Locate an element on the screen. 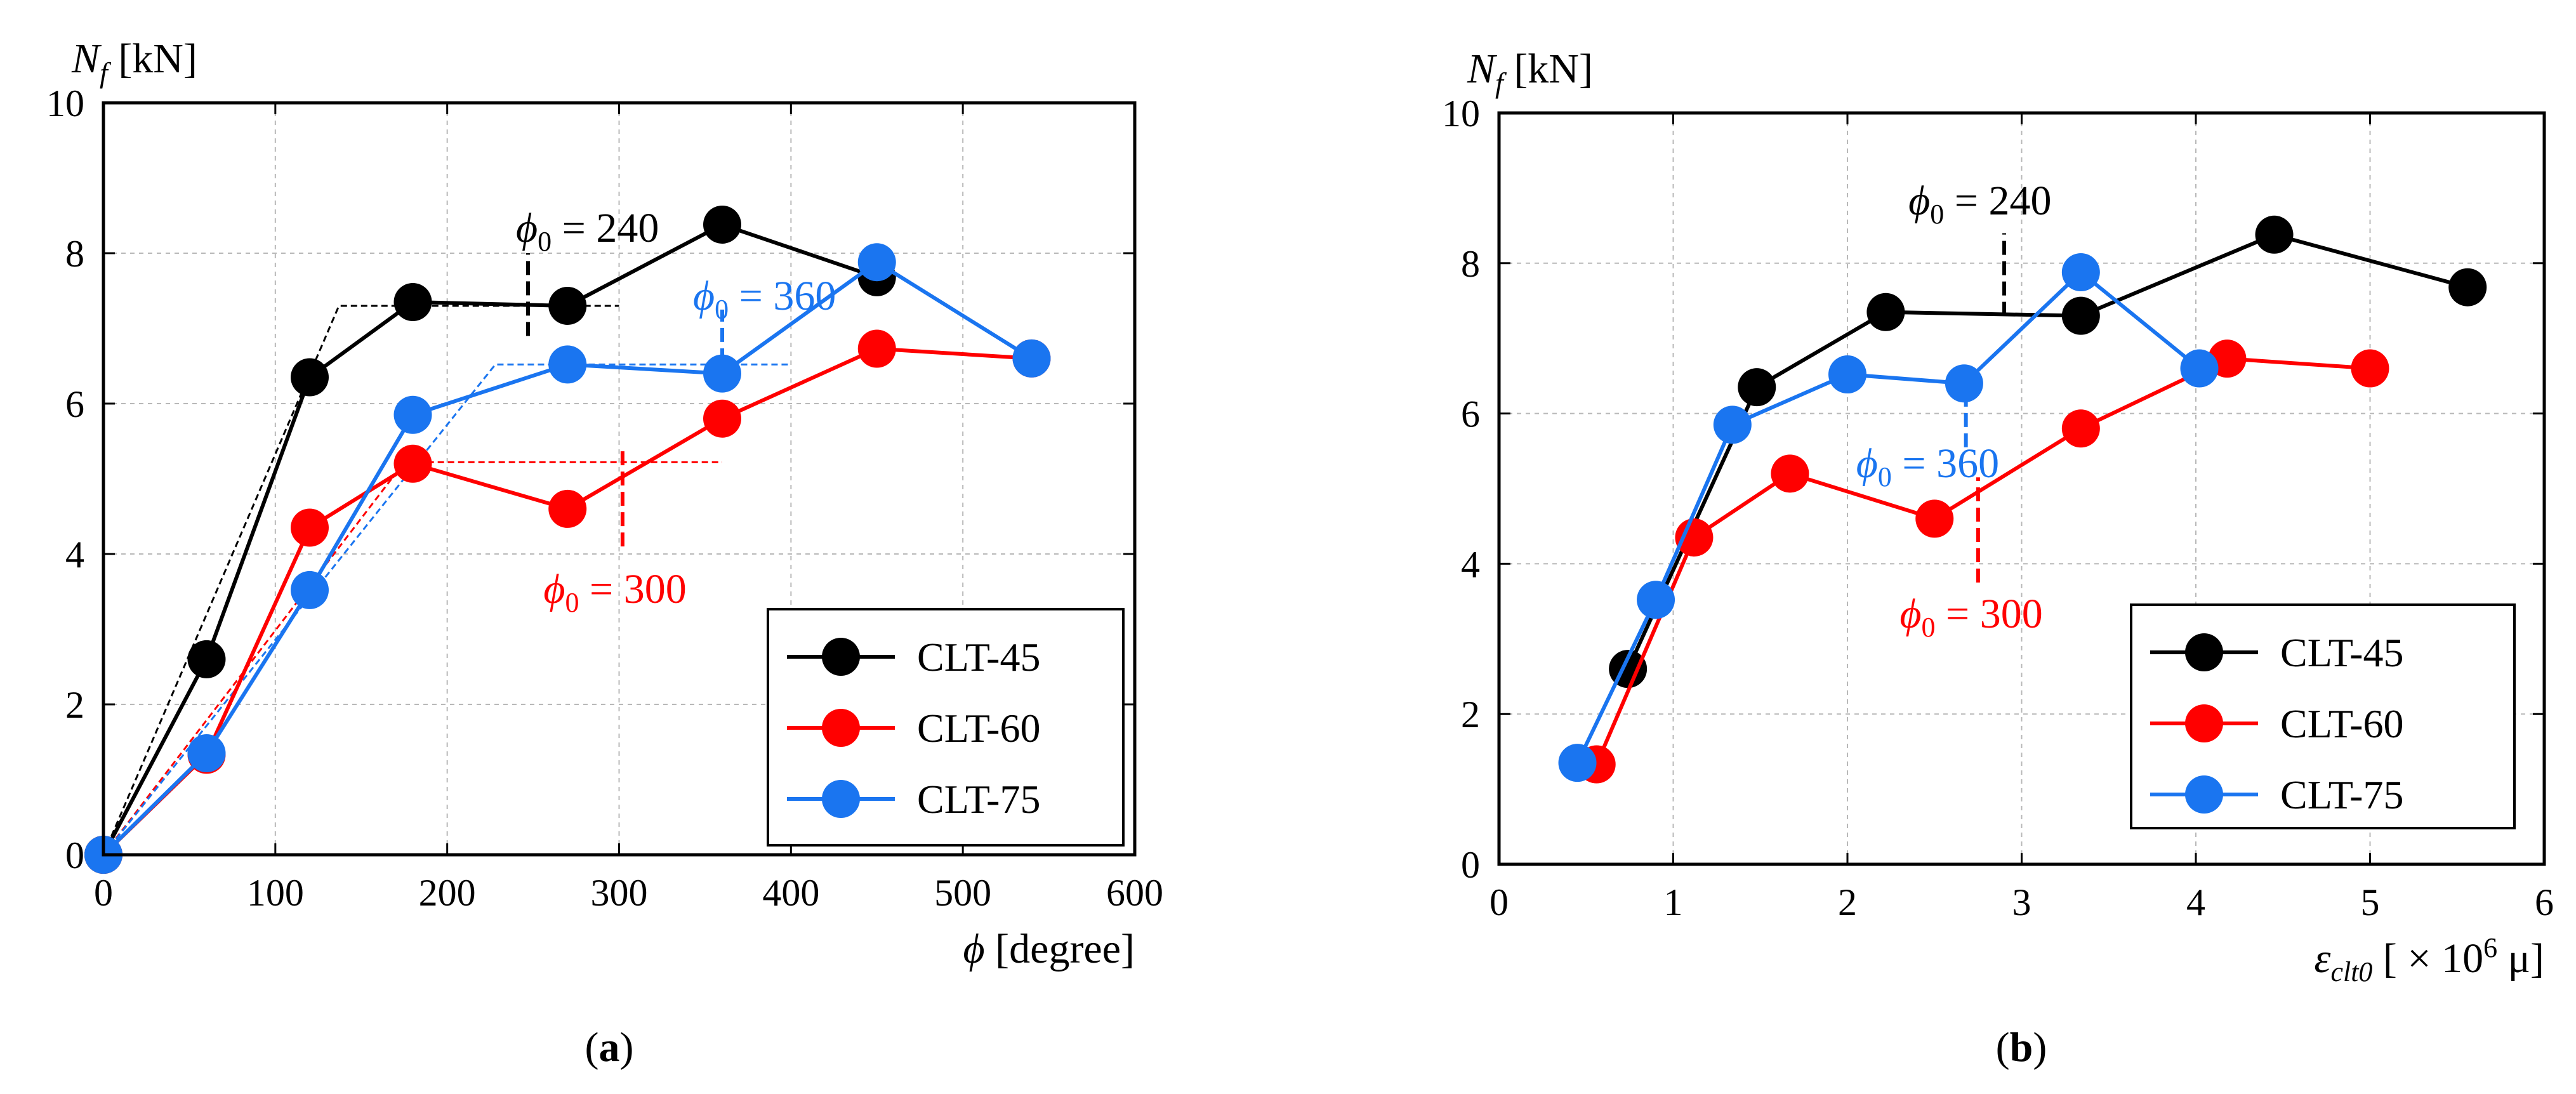 This screenshot has width=2576, height=1094. x-tick-label: 200 is located at coordinates (447, 893).